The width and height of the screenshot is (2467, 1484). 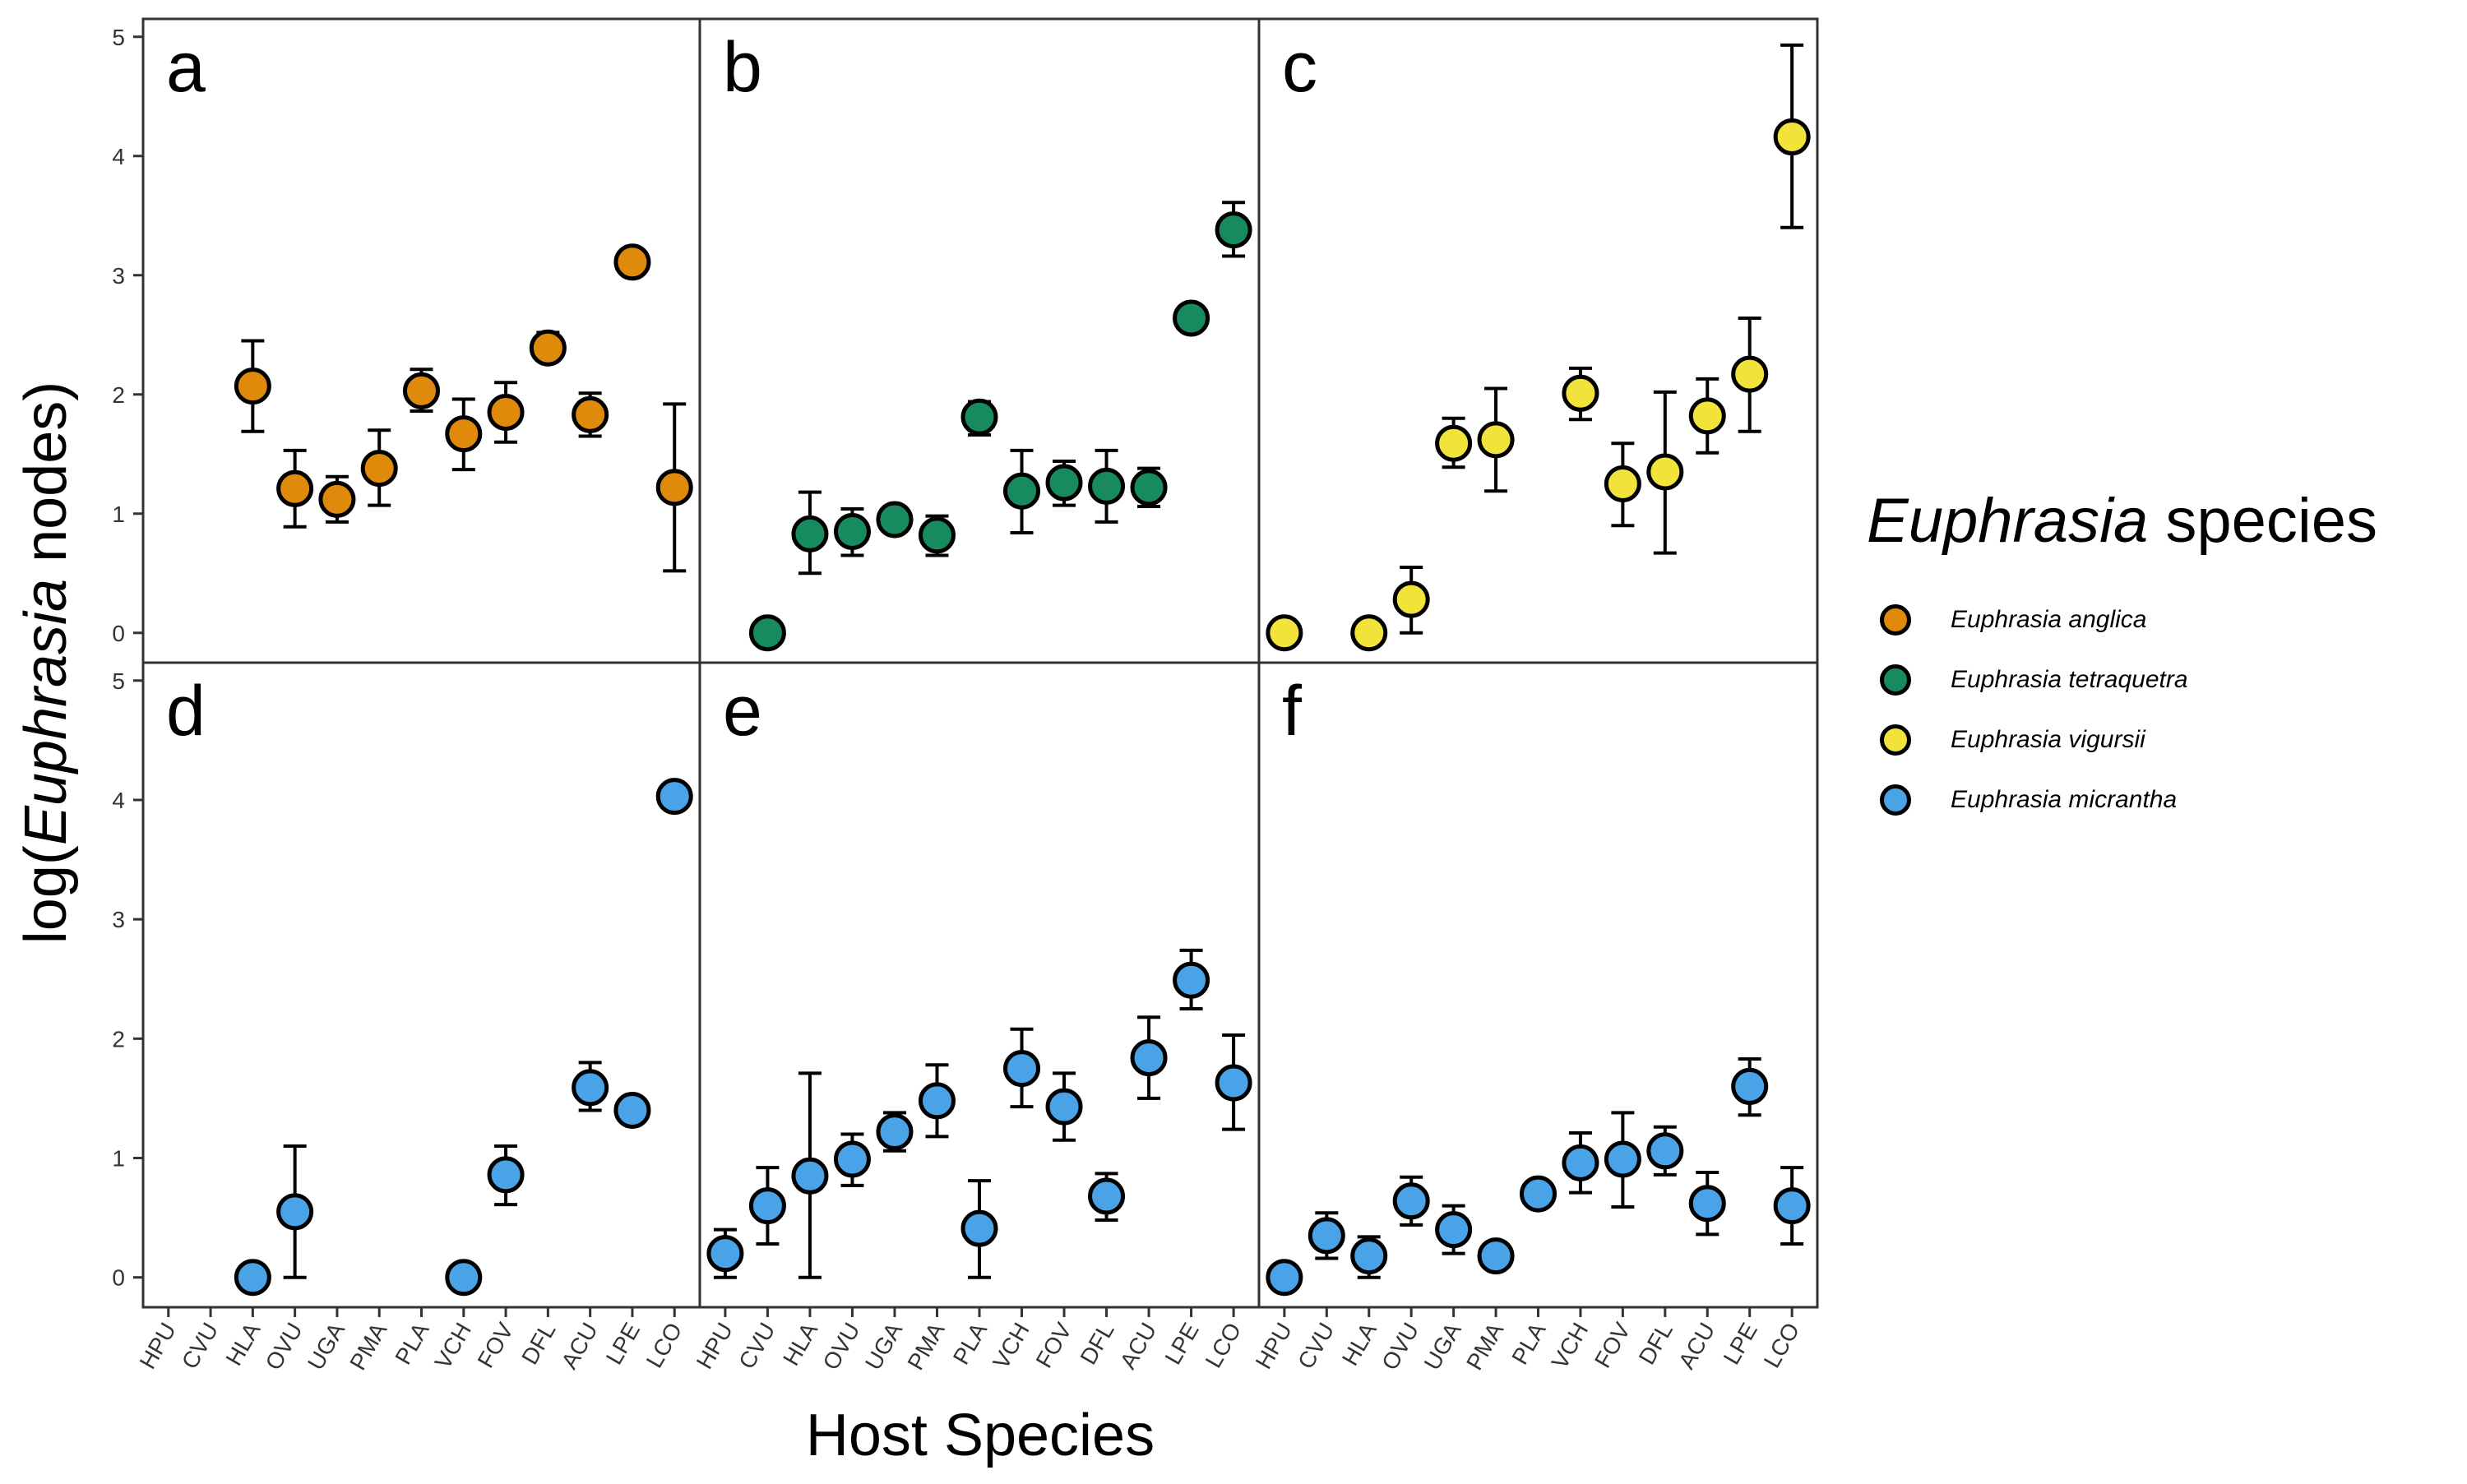 I want to click on legend-title-italic: Euphrasia, so click(x=2008, y=521).